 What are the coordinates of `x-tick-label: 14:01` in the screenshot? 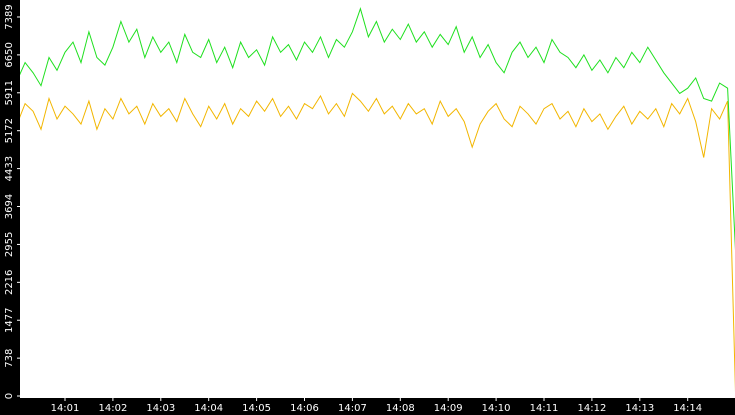 It's located at (65, 408).